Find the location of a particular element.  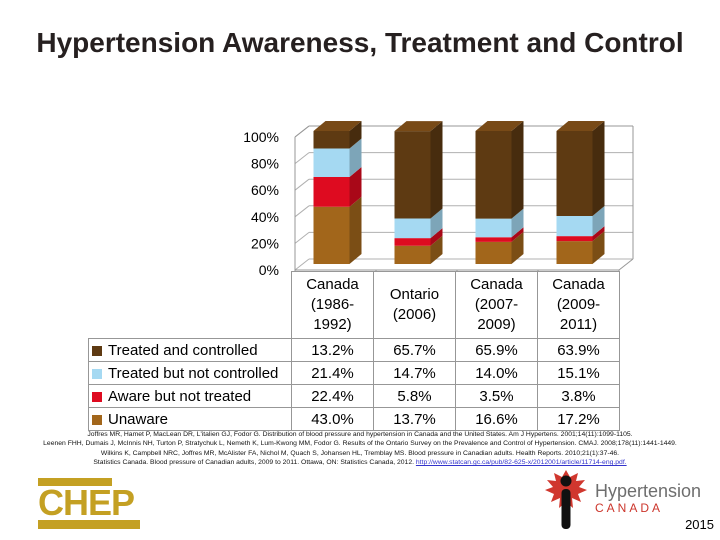

table-row: Aware but not treated 22.4% 5.8% 3.5% 3.8% is located at coordinates (354, 396).